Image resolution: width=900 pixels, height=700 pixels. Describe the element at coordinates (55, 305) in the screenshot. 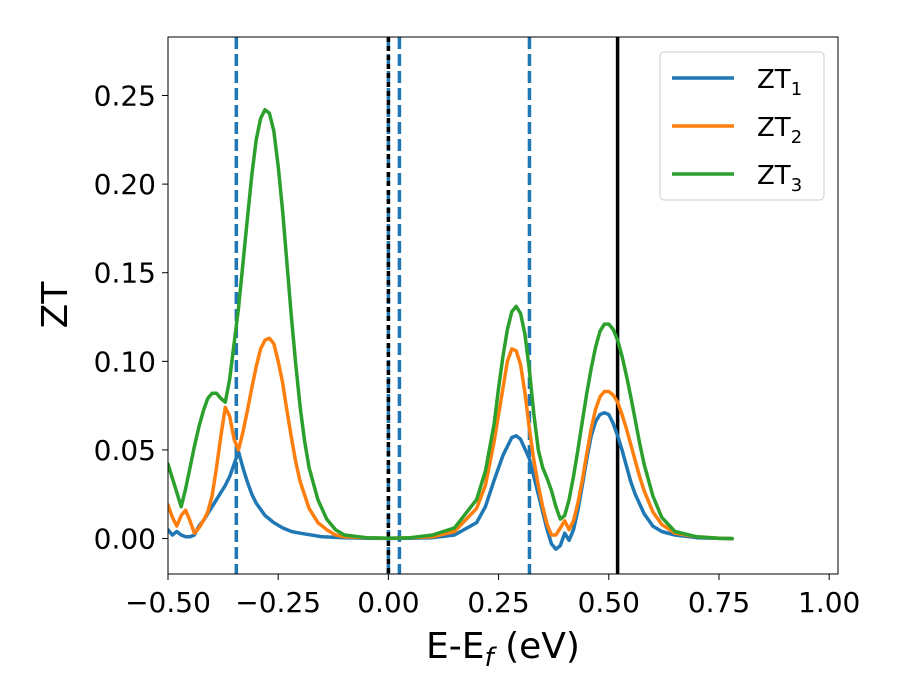

I see `y-axis-label: ZT` at that location.